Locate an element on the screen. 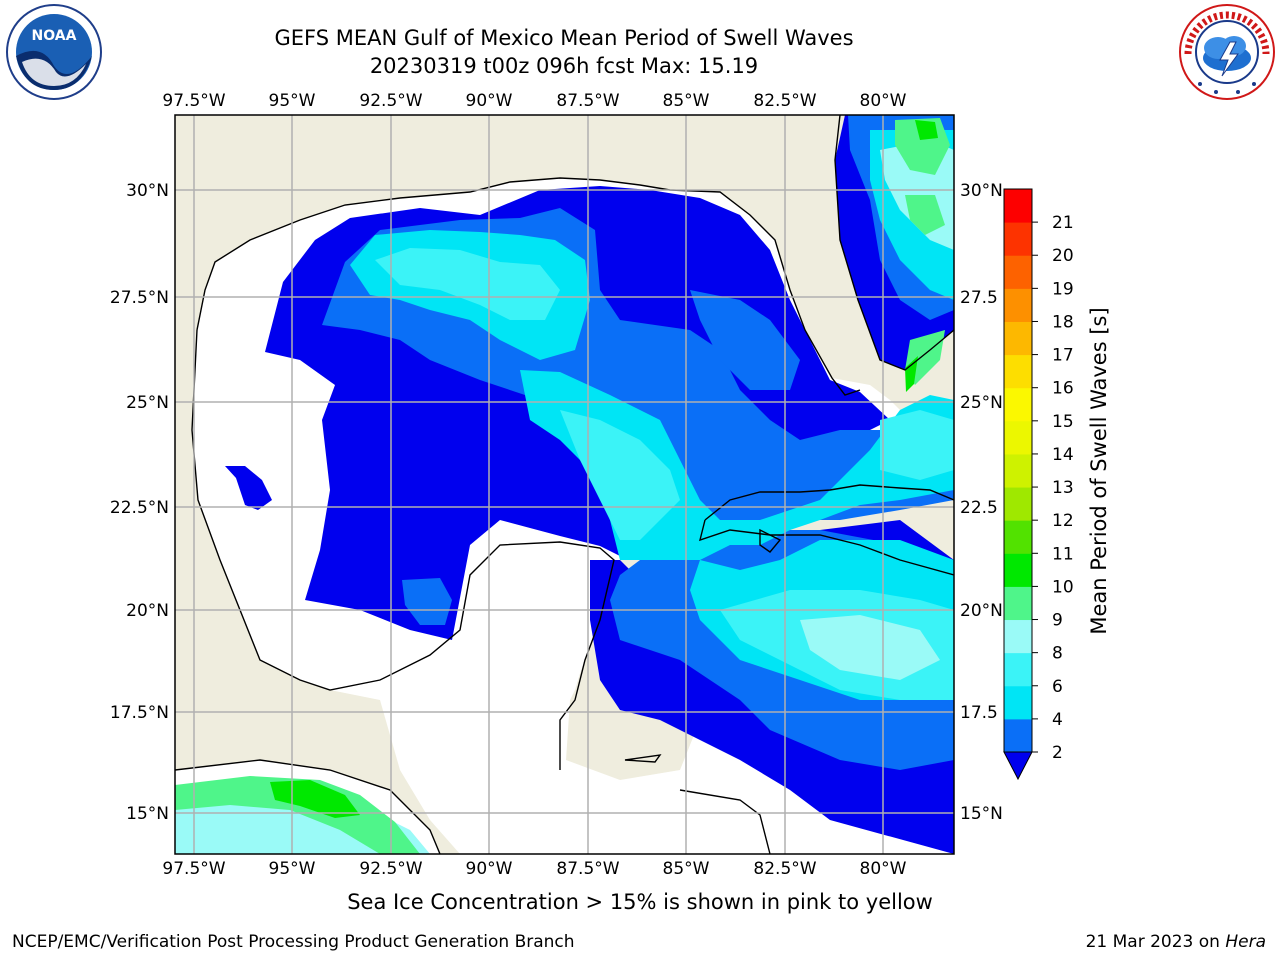 This screenshot has height=960, width=1280. colorbar-tick-label: 16 is located at coordinates (1063, 389).